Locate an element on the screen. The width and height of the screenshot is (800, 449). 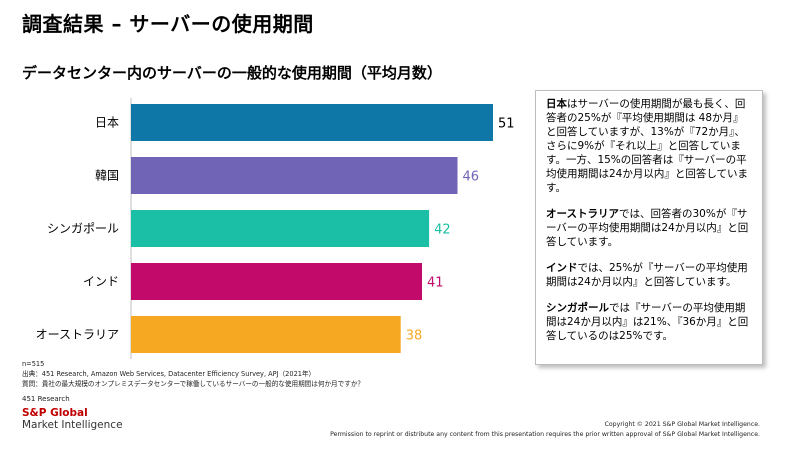
brand-subname: Market Intelligence is located at coordinates (72, 425).